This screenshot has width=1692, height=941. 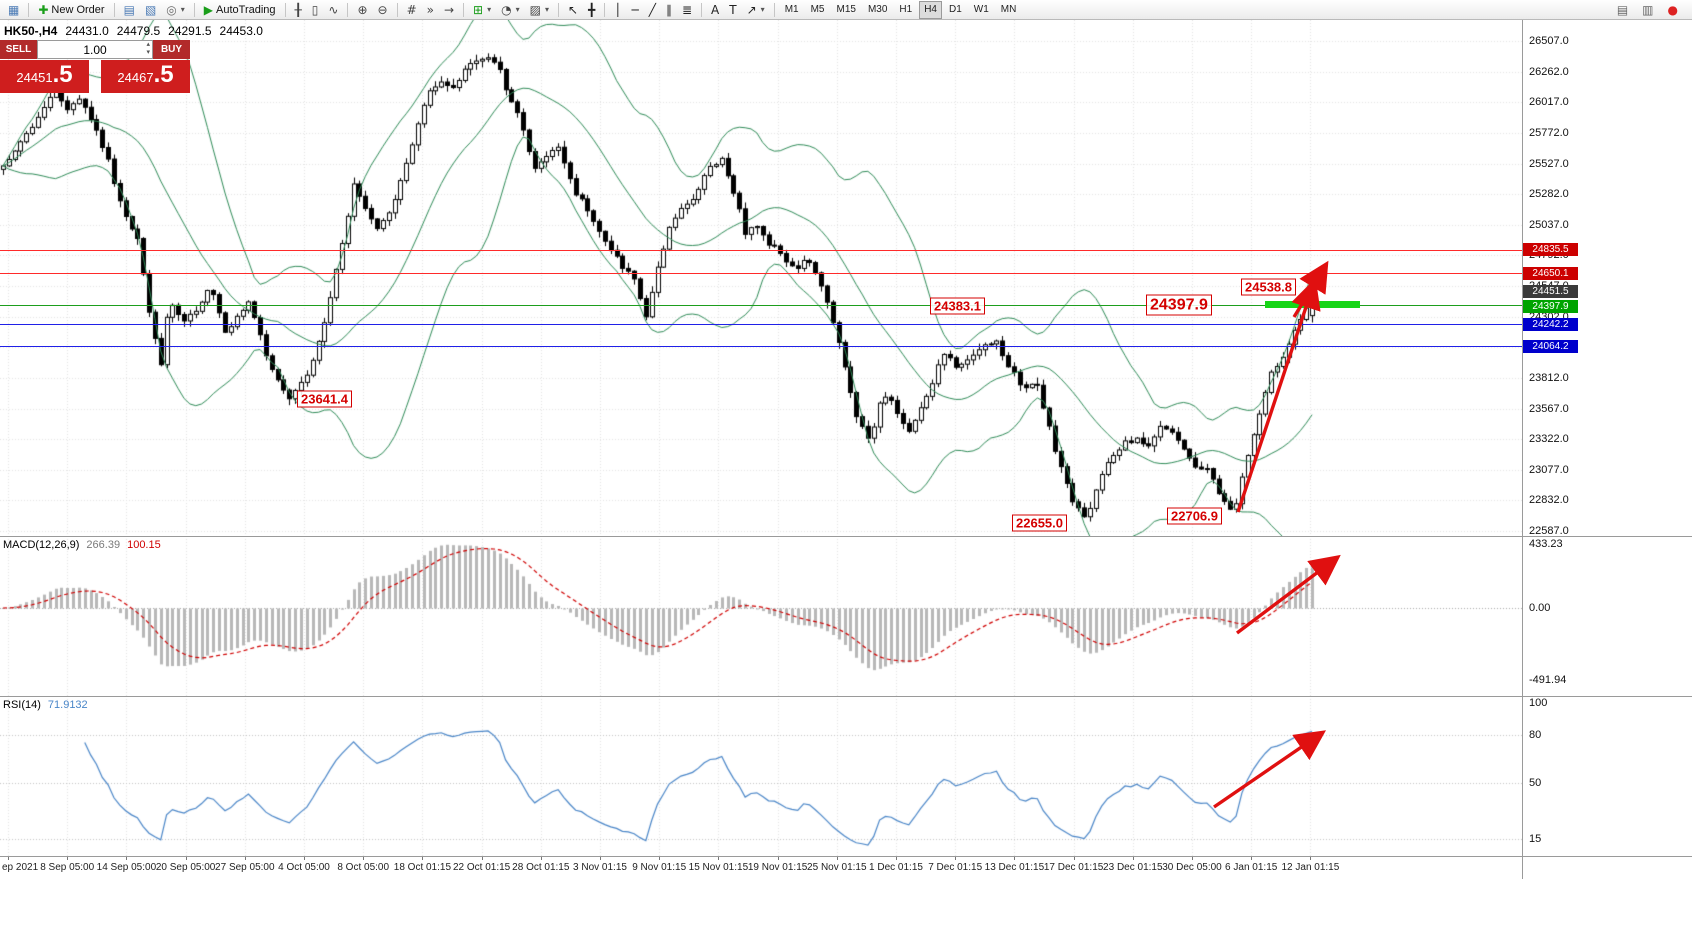 I want to click on clock-icon: ◔, so click(x=506, y=9).